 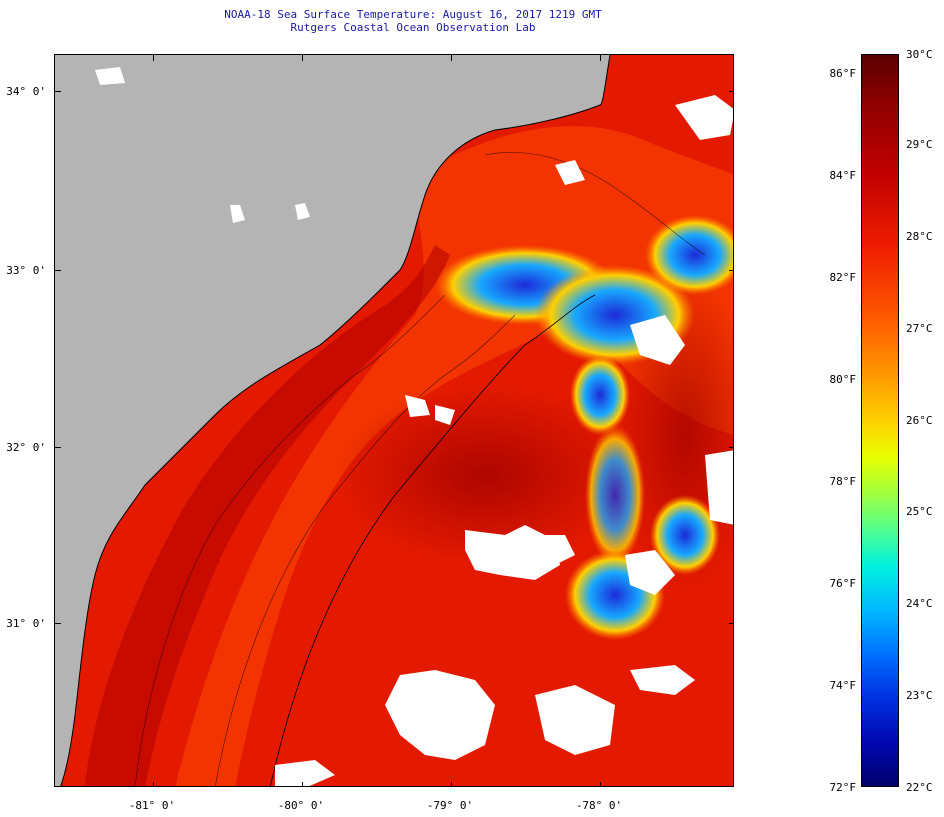 What do you see at coordinates (919, 420) in the screenshot?
I see `colorbar-c-label: 26°C` at bounding box center [919, 420].